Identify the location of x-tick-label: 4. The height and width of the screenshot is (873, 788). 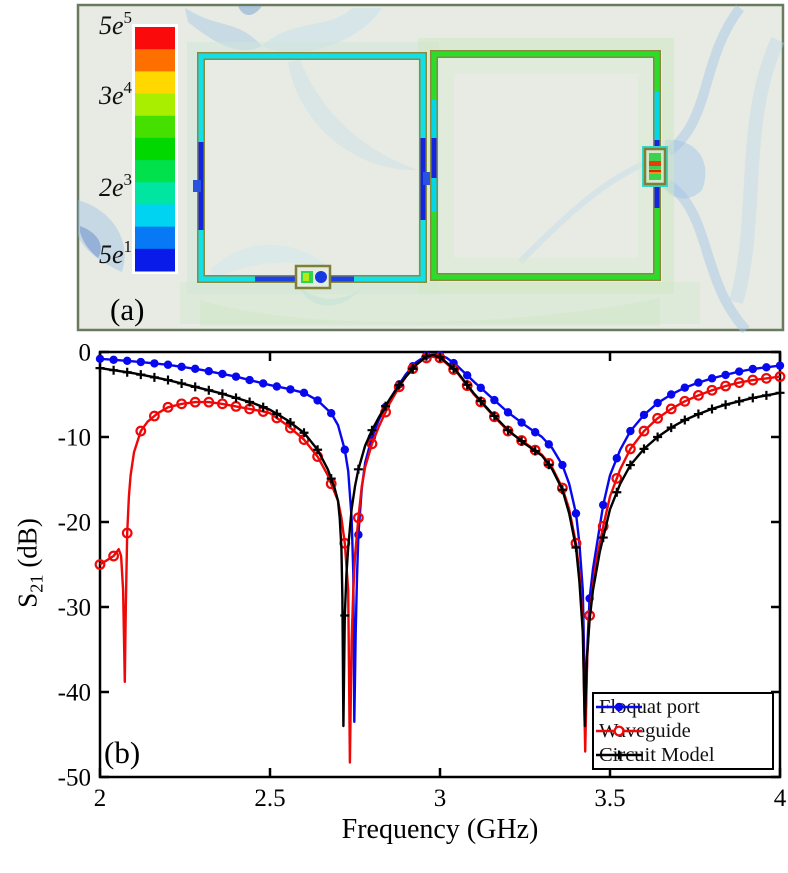
(780, 798).